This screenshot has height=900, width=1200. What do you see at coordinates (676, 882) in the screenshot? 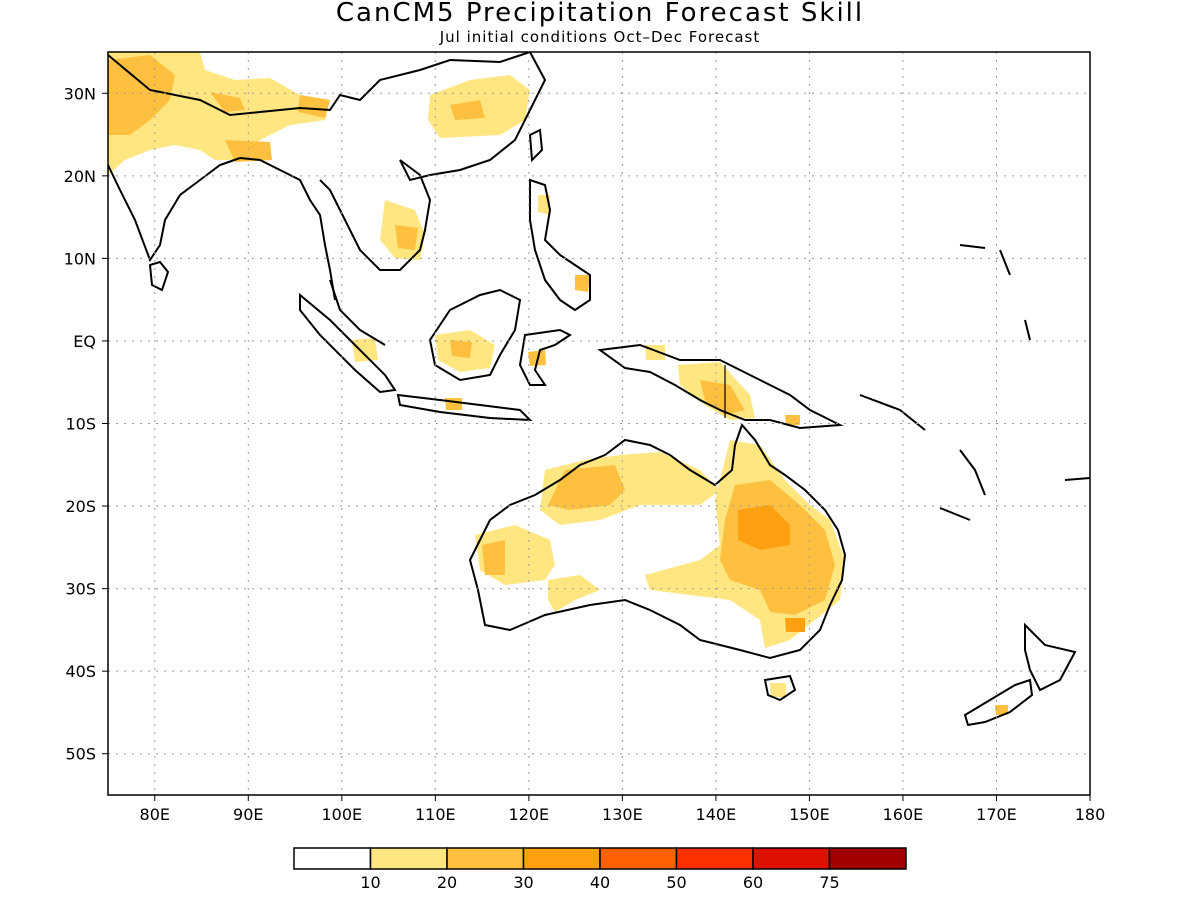
I see `colorbar-label: 50` at bounding box center [676, 882].